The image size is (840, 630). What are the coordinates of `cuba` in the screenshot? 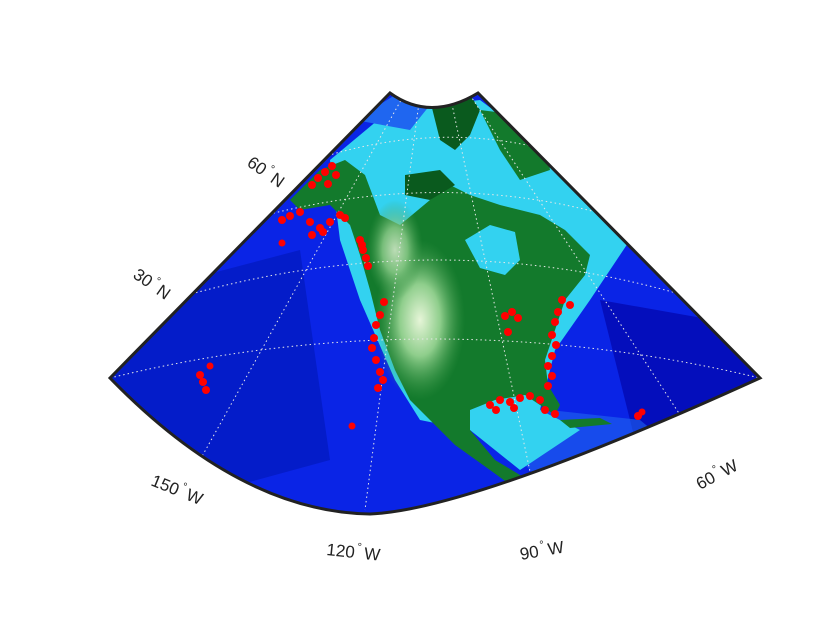 It's located at (586, 423).